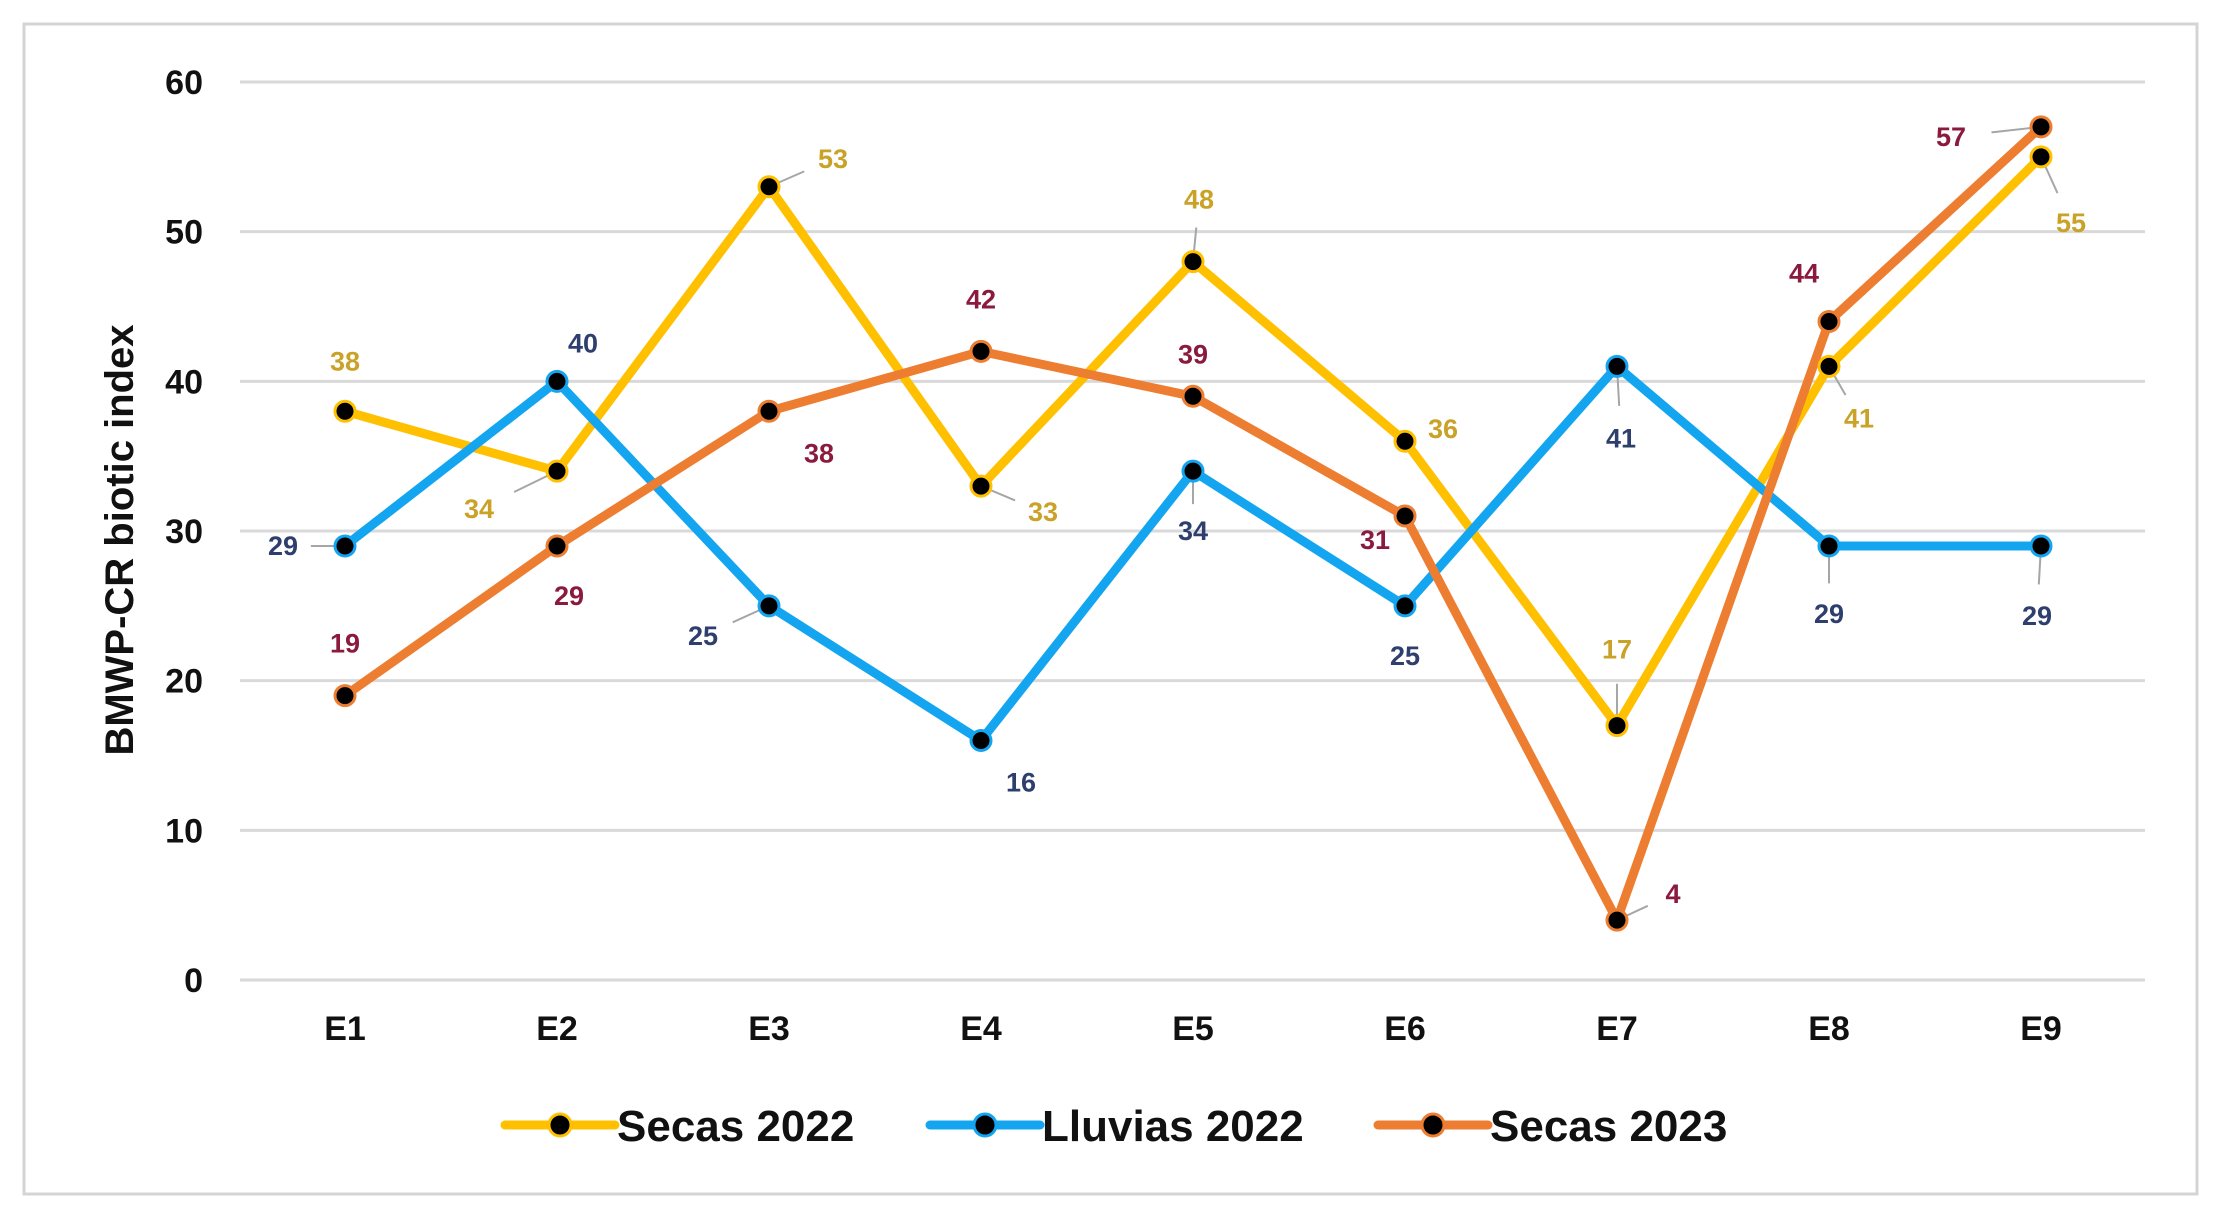 This screenshot has height=1223, width=2221. I want to click on x-tick-label: E3, so click(769, 1029).